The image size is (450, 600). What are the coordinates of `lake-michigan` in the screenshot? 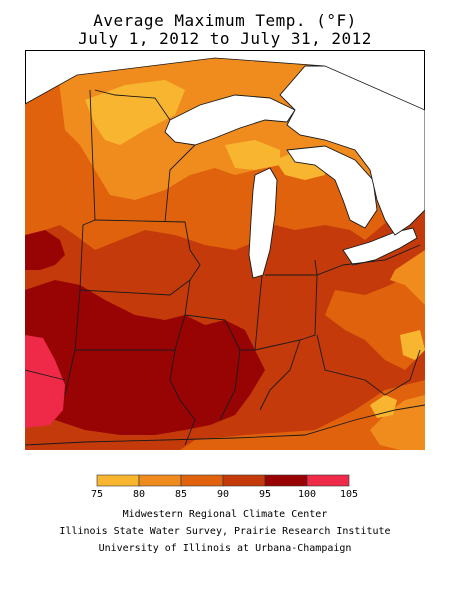 It's located at (263, 223).